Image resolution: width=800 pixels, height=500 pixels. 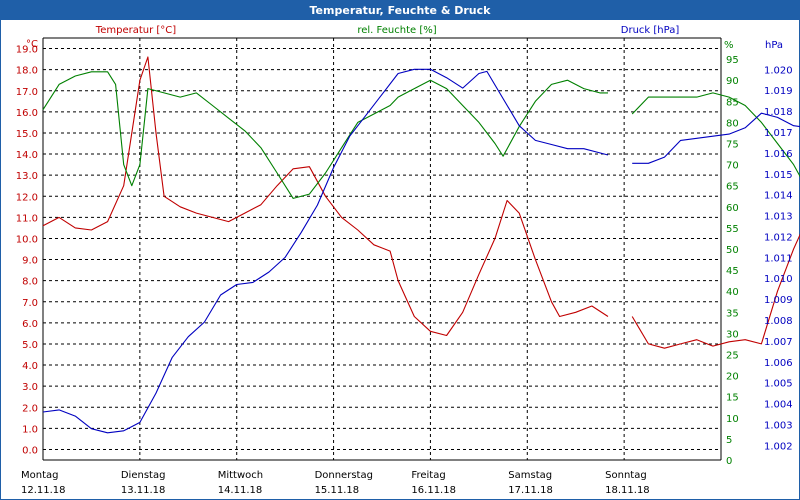 I want to click on temp-tick-label: 8.0, so click(x=30, y=282).